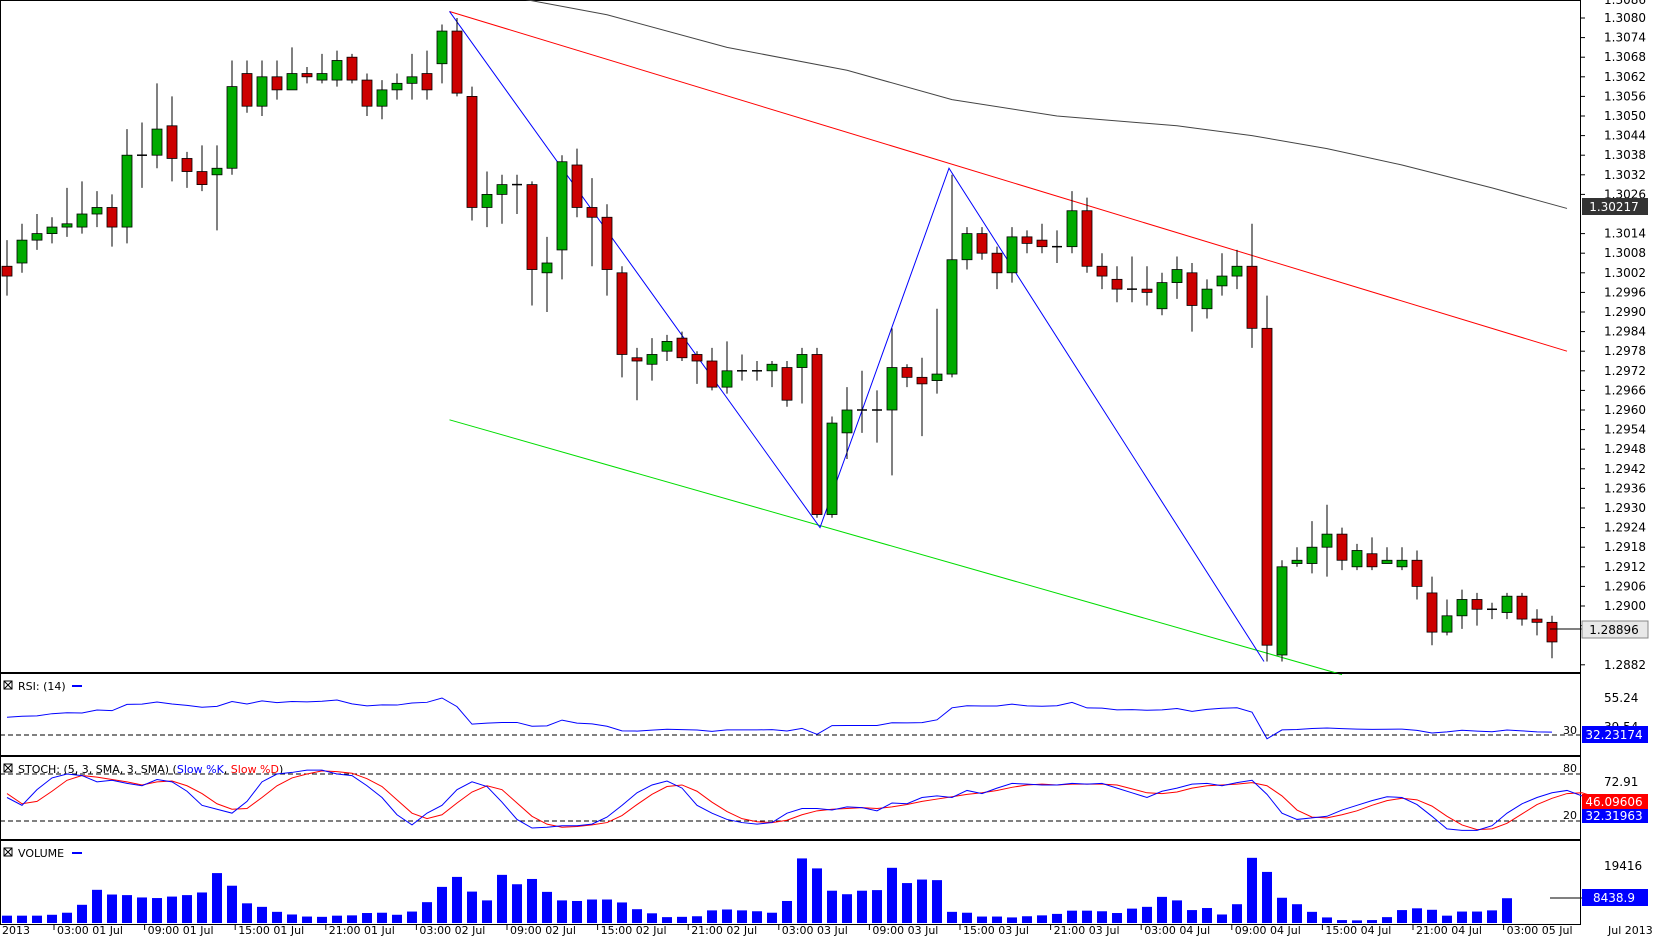 The height and width of the screenshot is (937, 1655). What do you see at coordinates (8, 685) in the screenshot?
I see `rsi-toggle-cross` at bounding box center [8, 685].